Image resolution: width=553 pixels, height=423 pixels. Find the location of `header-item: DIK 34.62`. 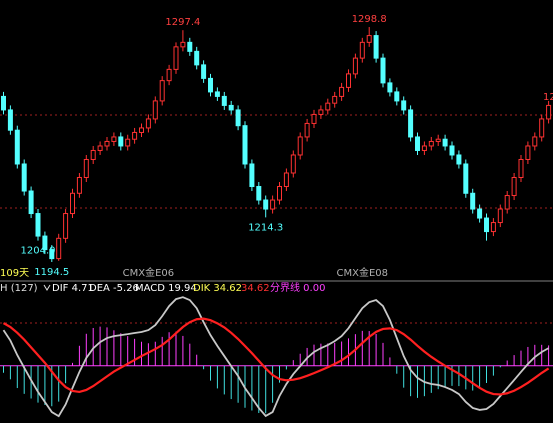

header-item: DIK 34.62 is located at coordinates (217, 288).